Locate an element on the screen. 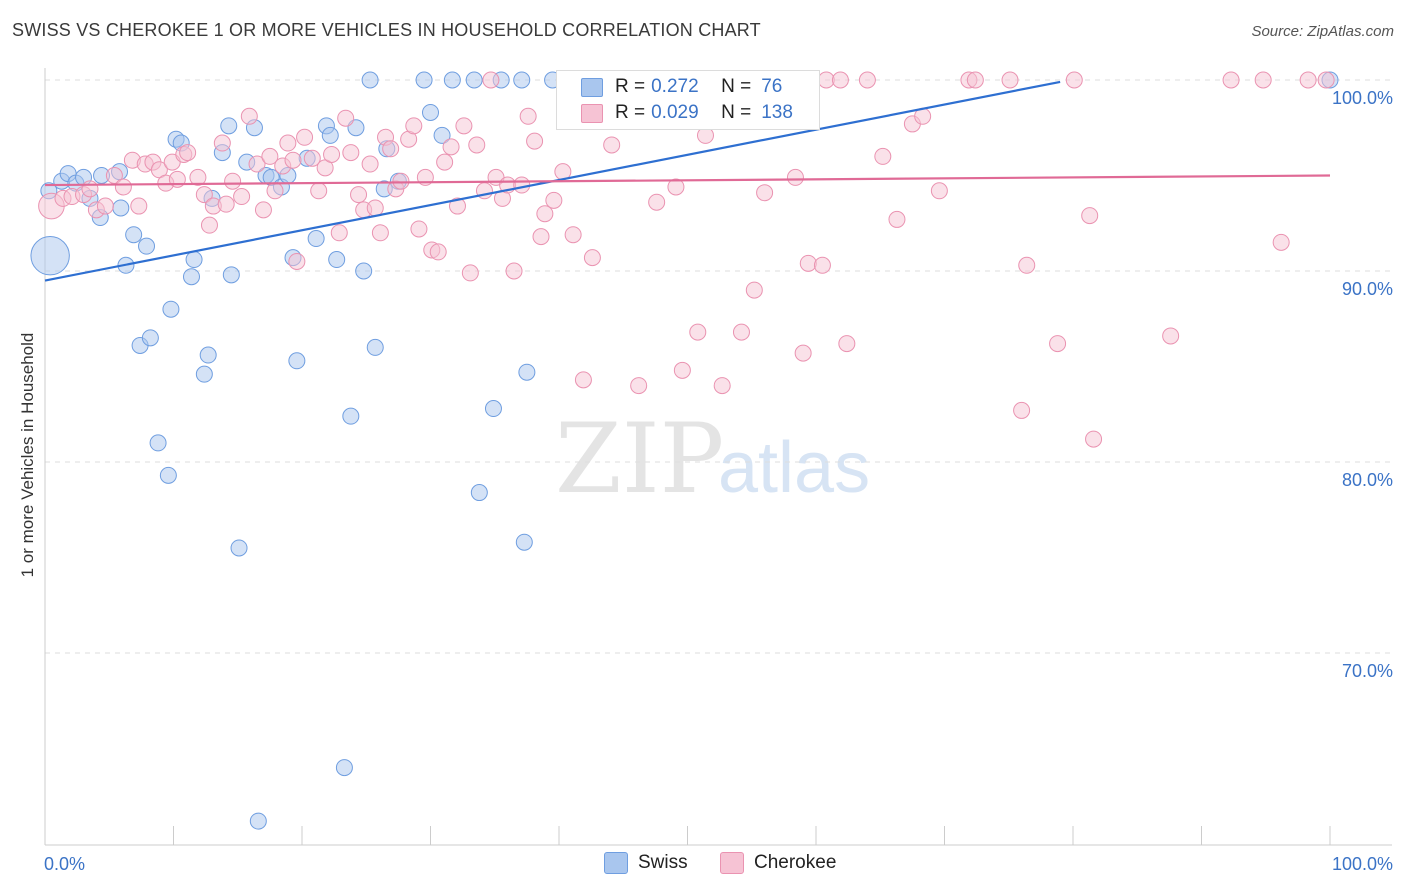  watermark-atlas: atlas is located at coordinates (794, 468).